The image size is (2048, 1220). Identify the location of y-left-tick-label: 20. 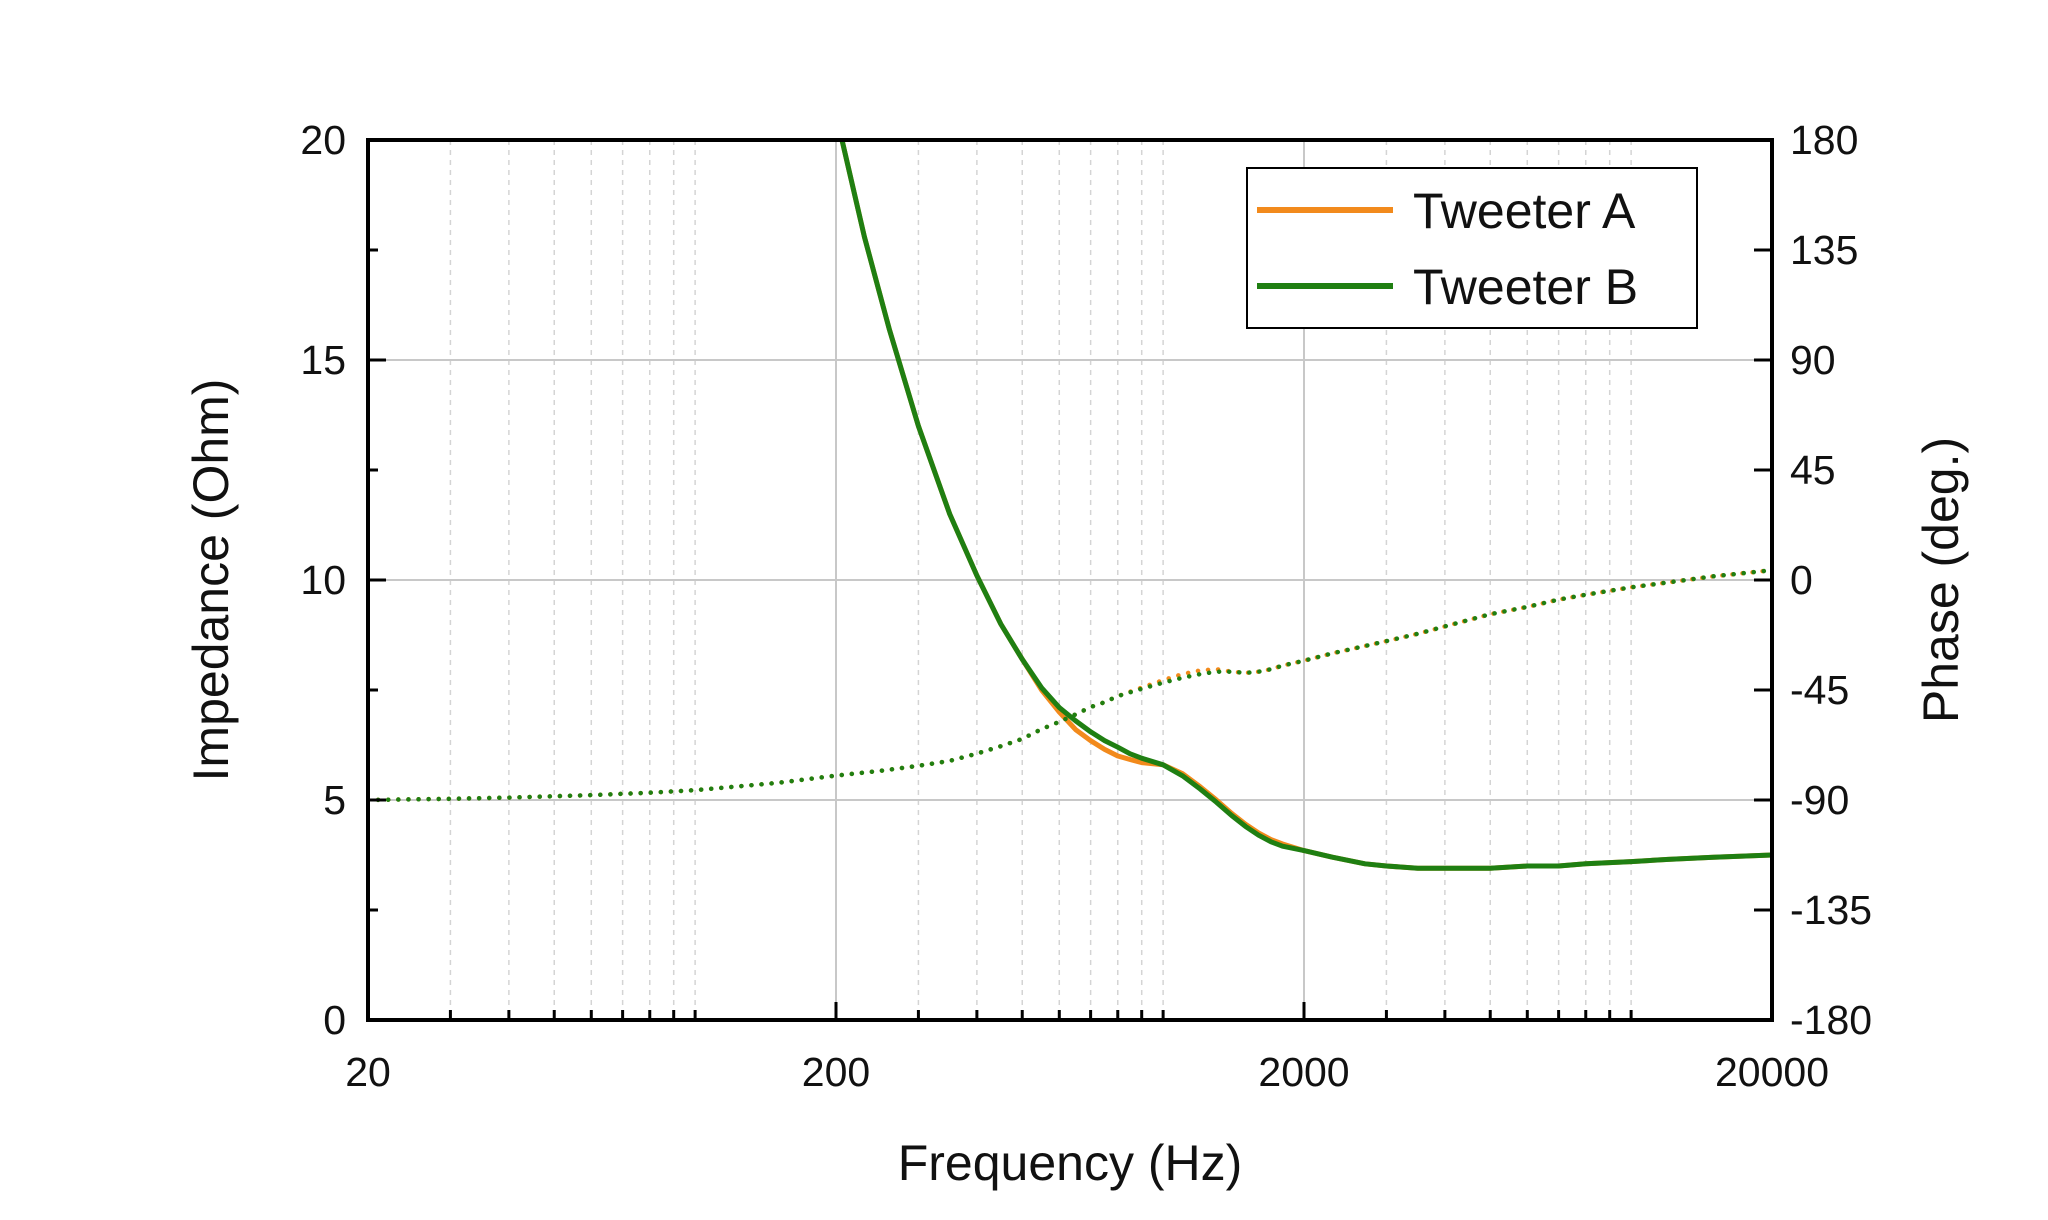
(323, 140).